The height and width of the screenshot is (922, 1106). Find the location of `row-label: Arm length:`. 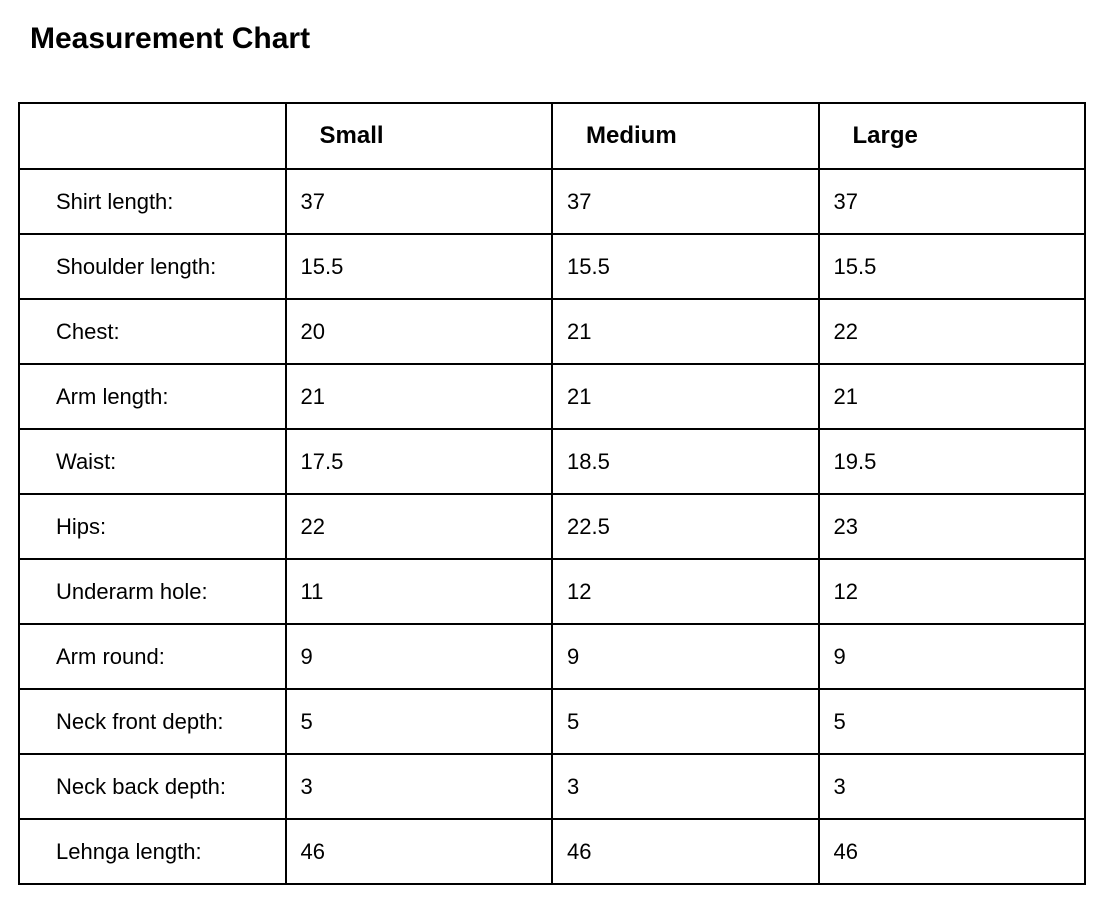

row-label: Arm length: is located at coordinates (152, 396).